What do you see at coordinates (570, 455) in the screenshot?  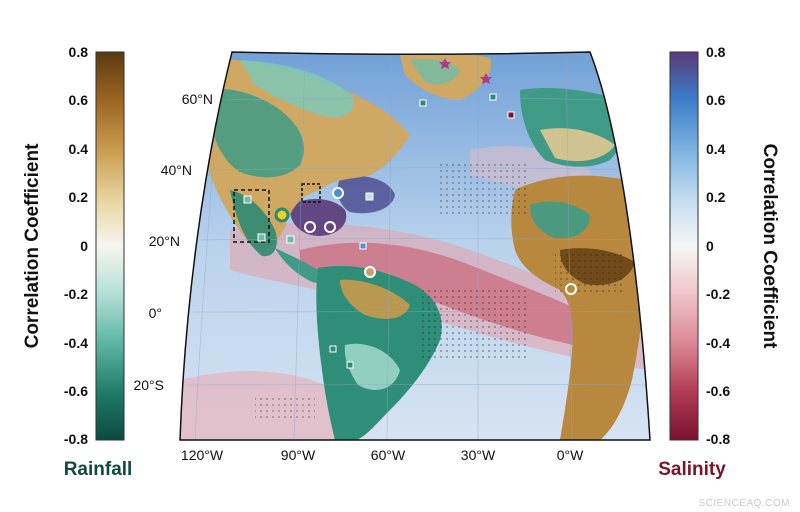 I see `lon-label: 0°W` at bounding box center [570, 455].